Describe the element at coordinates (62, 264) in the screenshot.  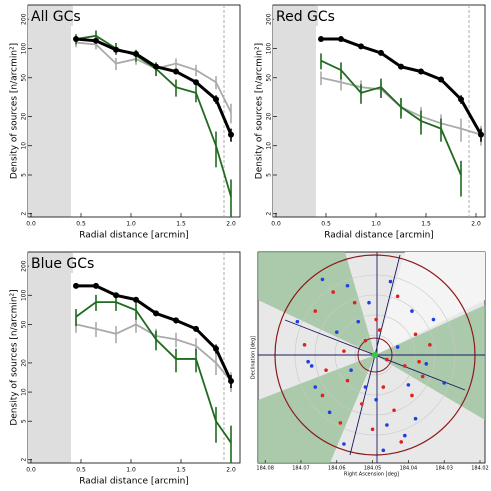
I see `panel-title: Blue GCs` at that location.